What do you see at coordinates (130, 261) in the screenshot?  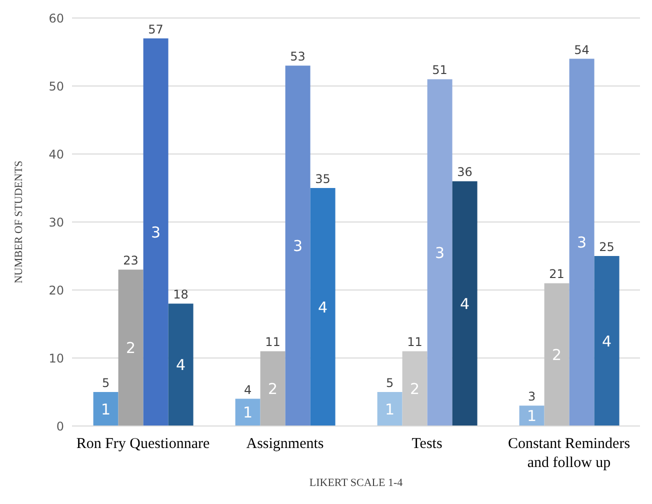 I see `data-label: 23` at bounding box center [130, 261].